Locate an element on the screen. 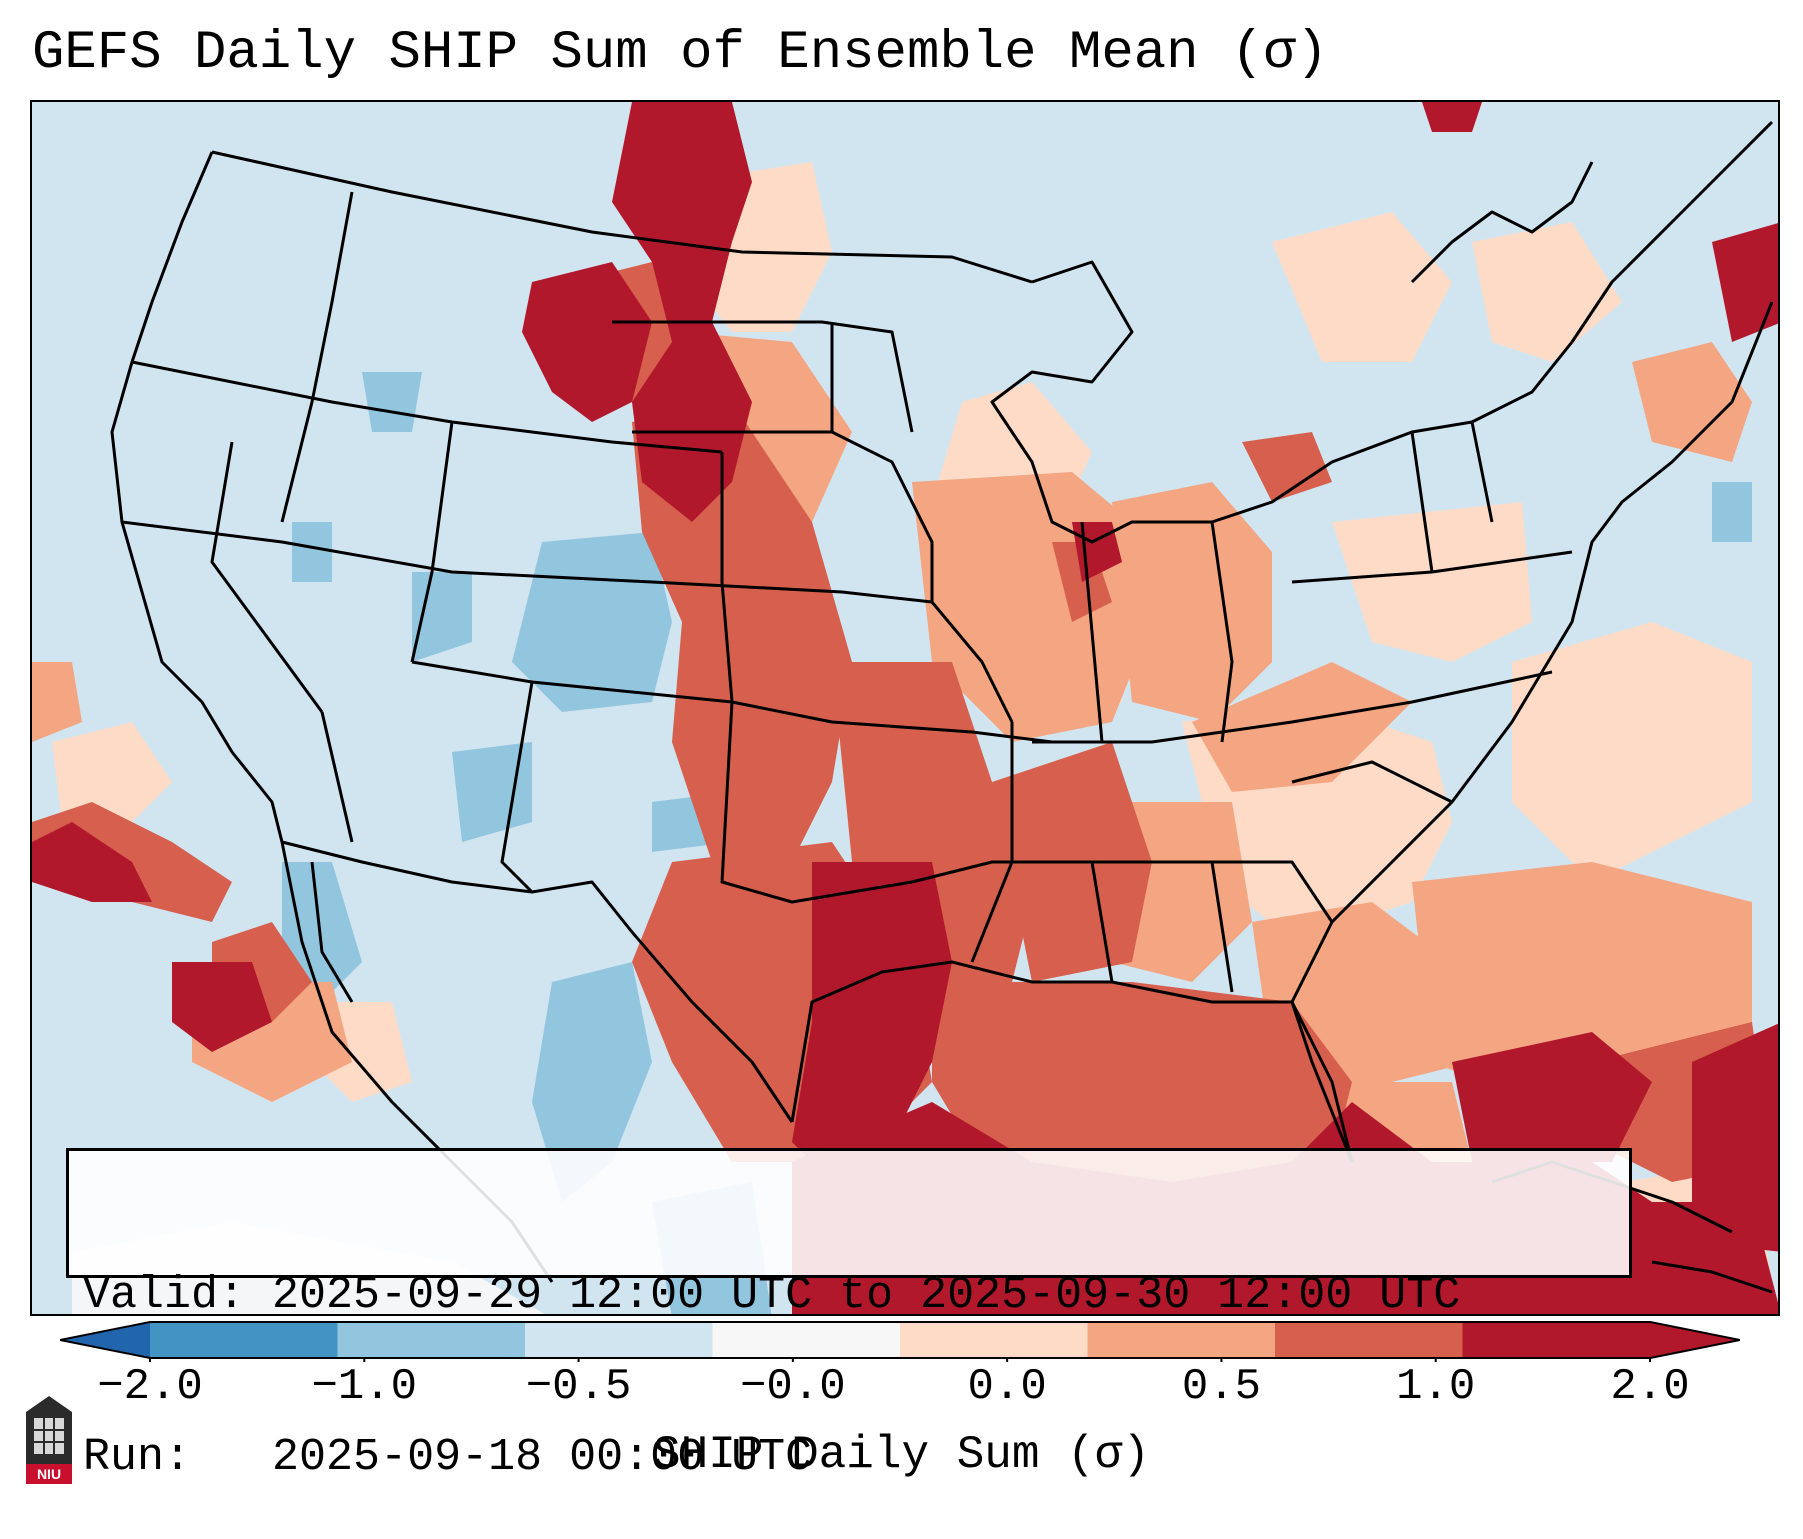 This screenshot has width=1803, height=1539. run-label: Run: is located at coordinates (137, 1457).